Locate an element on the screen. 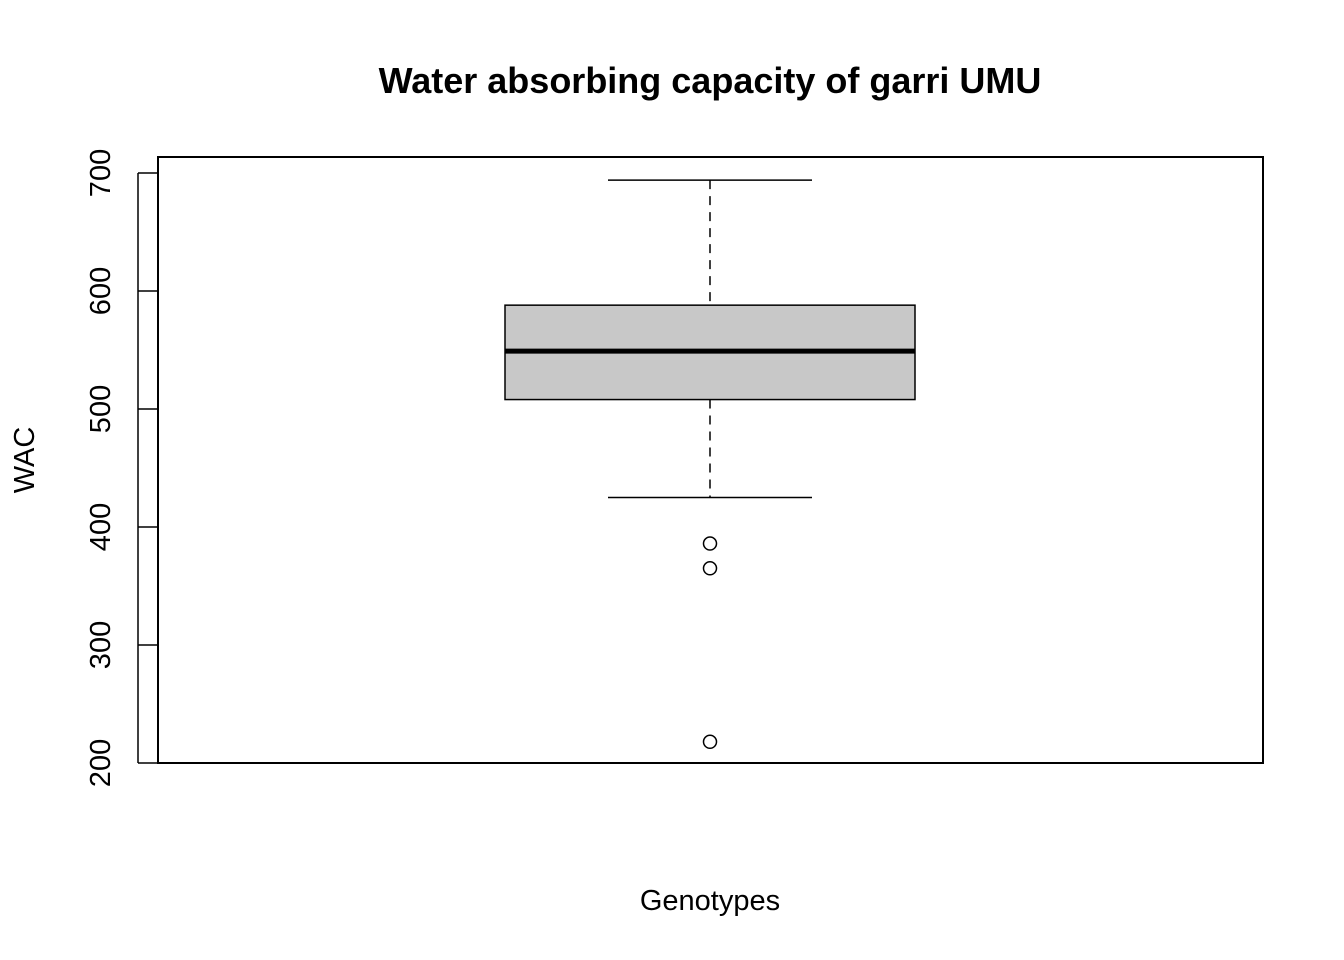 This screenshot has height=960, width=1344. y-tick-label-400: 400 is located at coordinates (101, 527).